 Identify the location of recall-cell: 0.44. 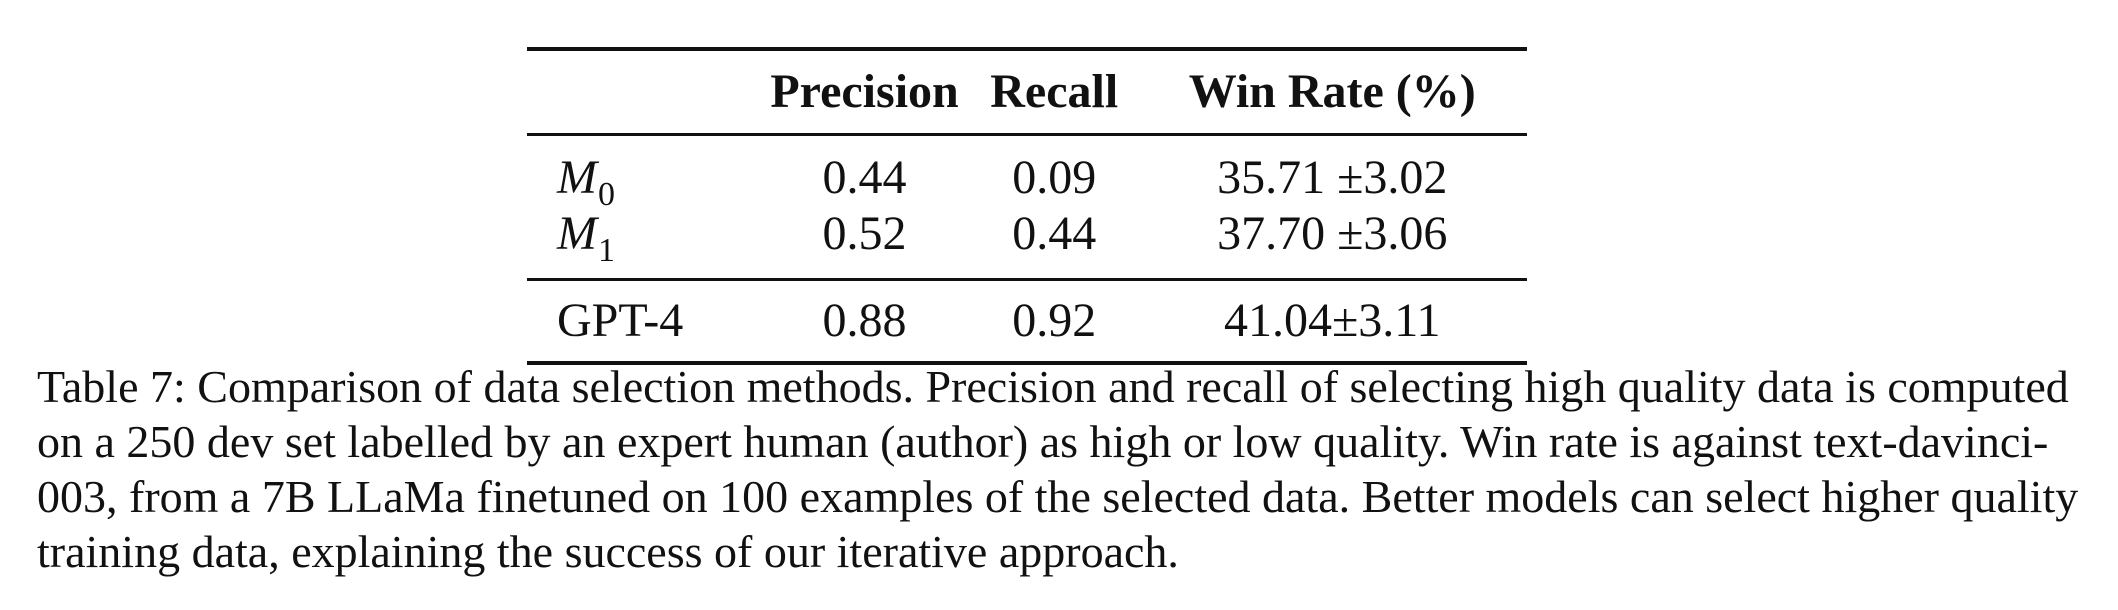
(1054, 233).